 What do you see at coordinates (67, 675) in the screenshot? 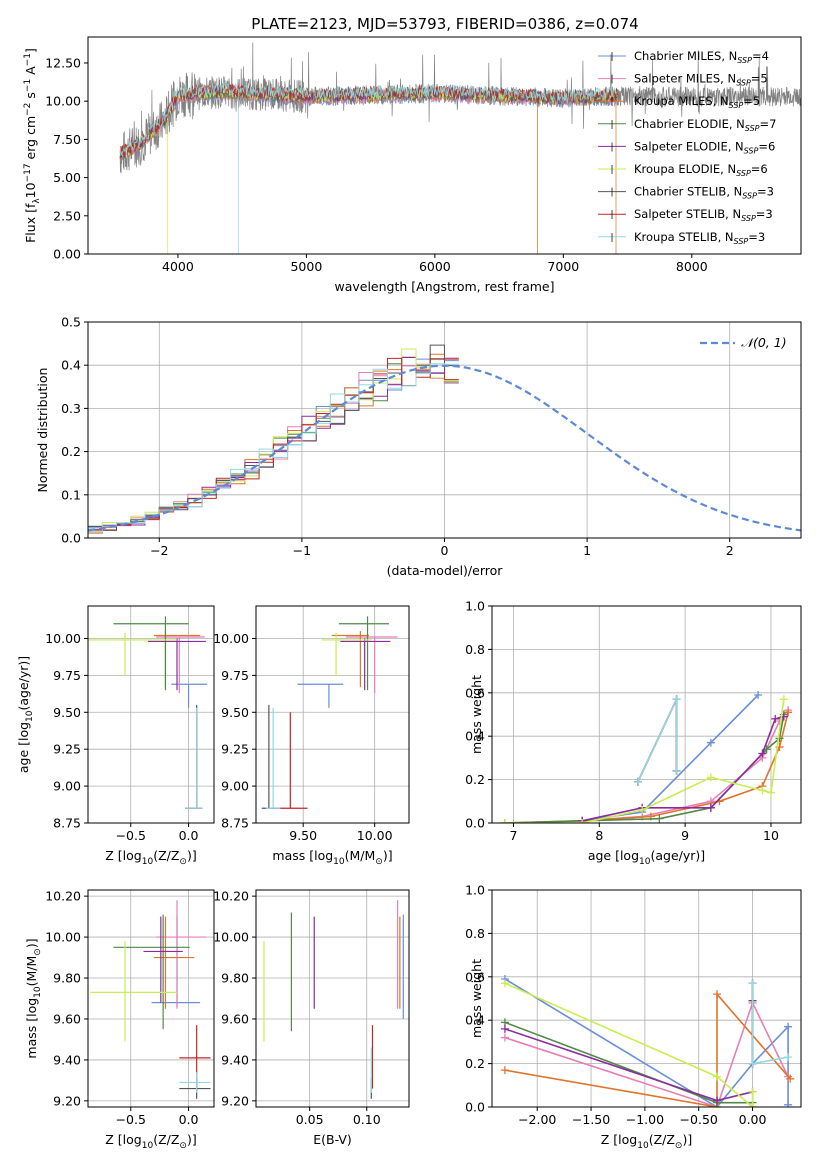
I see `y-tick-label: 9.75` at bounding box center [67, 675].